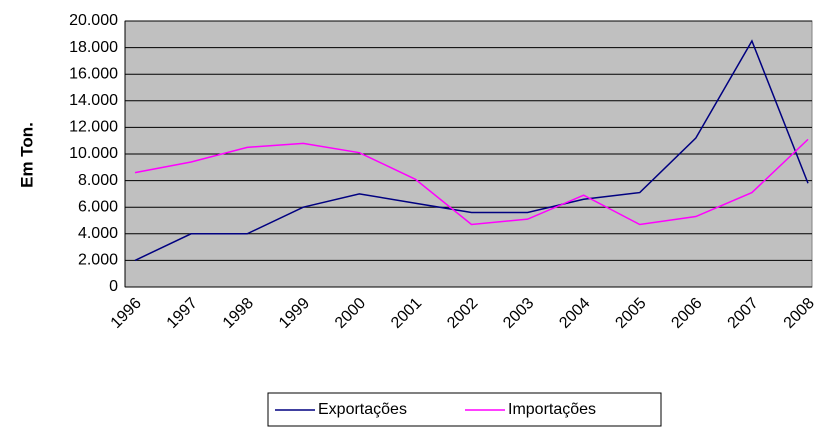 The width and height of the screenshot is (830, 427). I want to click on y-tick-label: 20.000, so click(93, 20).